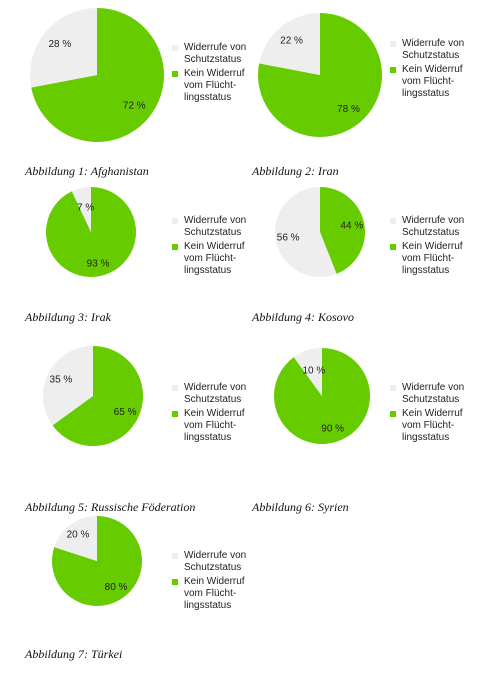  I want to click on data-label: 7 %, so click(85, 207).